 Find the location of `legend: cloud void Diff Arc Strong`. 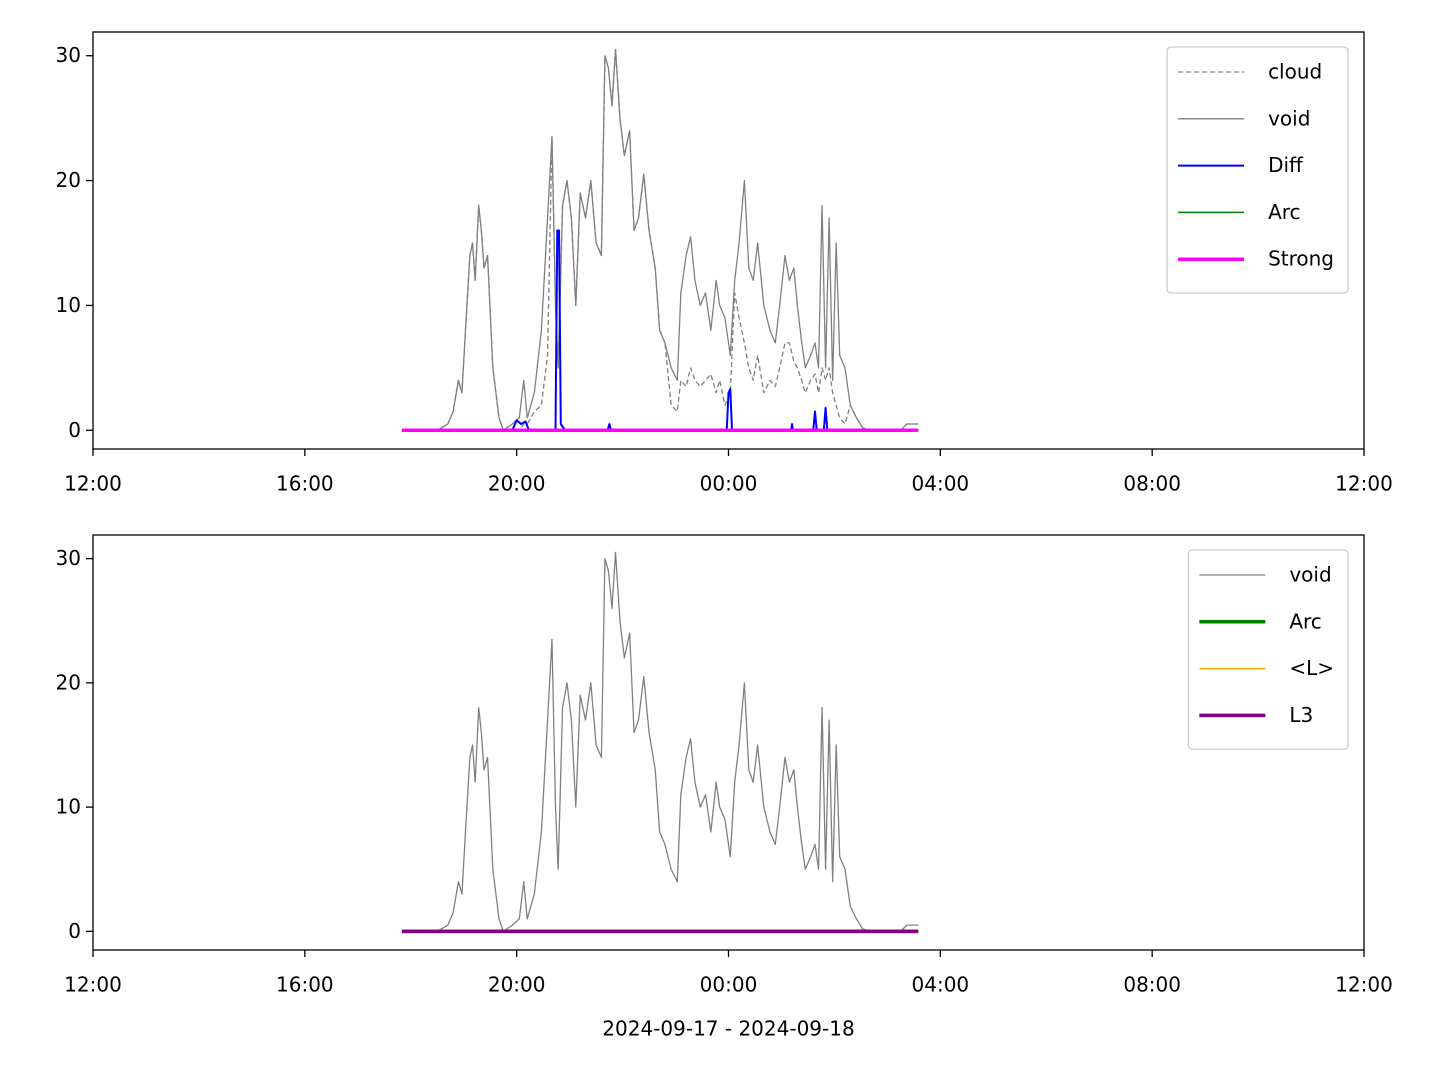

legend: cloud void Diff Arc Strong is located at coordinates (1257, 170).